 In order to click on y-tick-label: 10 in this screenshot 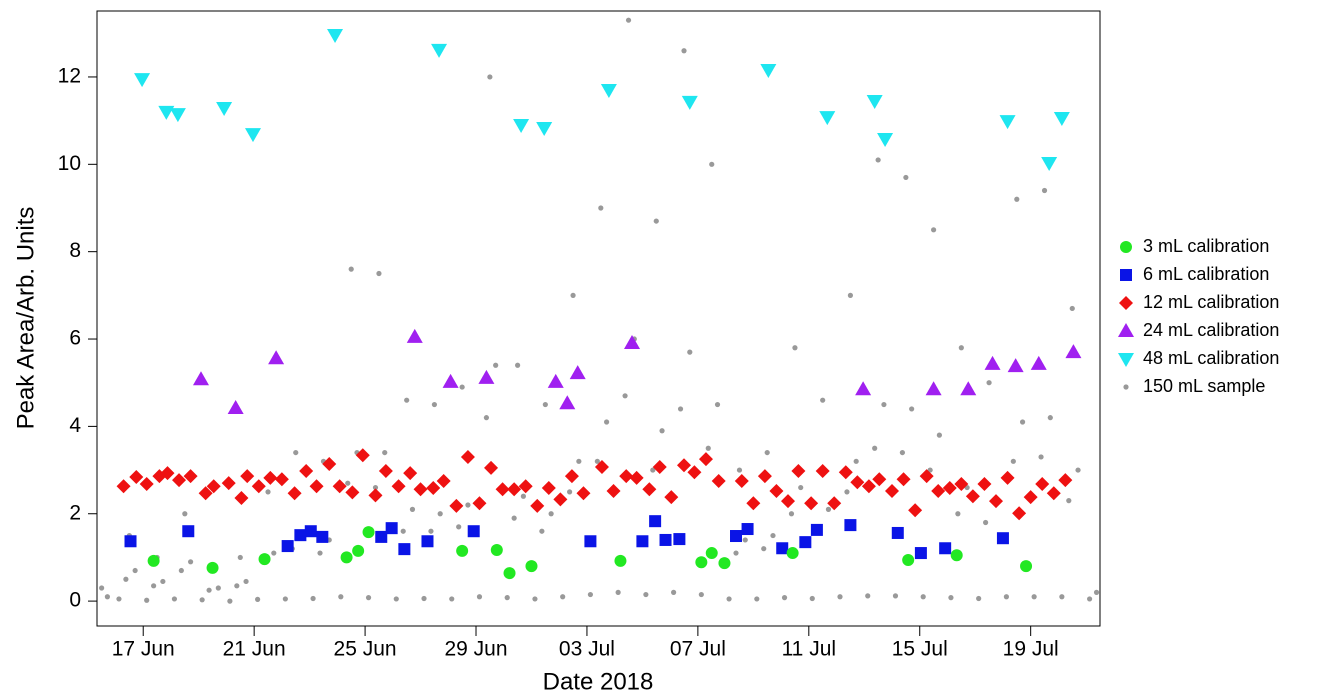, I will do `click(69, 163)`.